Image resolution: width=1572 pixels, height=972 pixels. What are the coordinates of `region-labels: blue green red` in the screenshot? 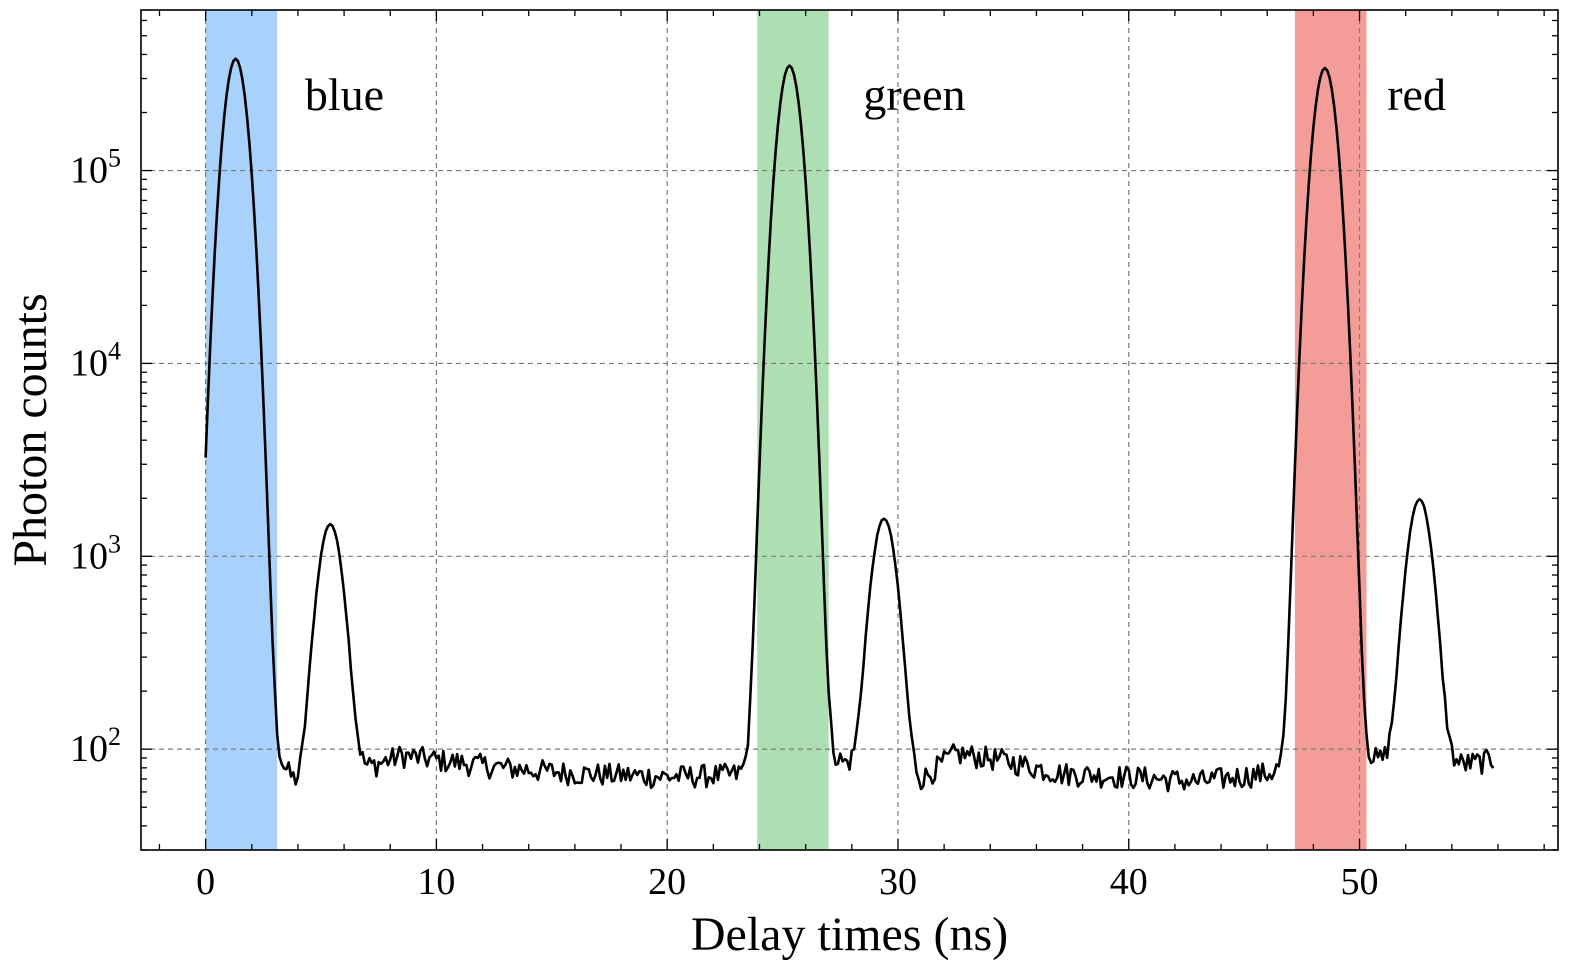 It's located at (875, 94).